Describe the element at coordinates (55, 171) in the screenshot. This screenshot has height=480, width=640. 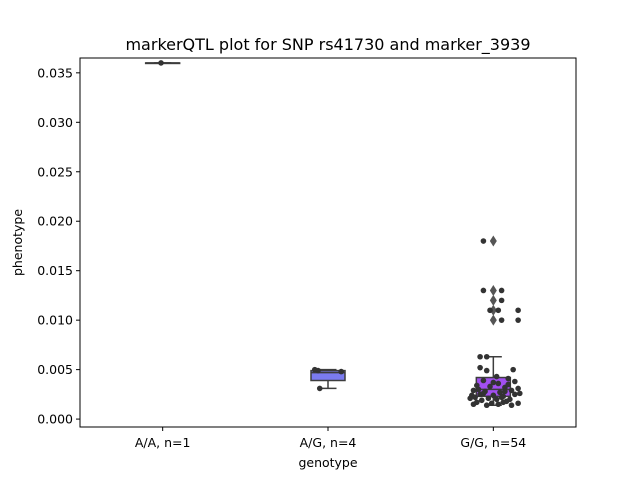
I see `y-tick-label: 0.025` at that location.